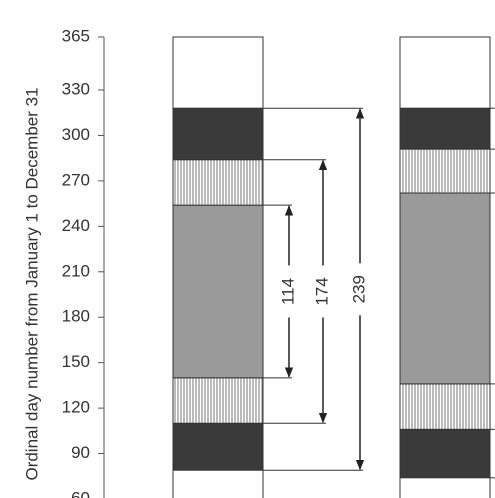  I want to click on y-tick-label: 365, so click(76, 35).